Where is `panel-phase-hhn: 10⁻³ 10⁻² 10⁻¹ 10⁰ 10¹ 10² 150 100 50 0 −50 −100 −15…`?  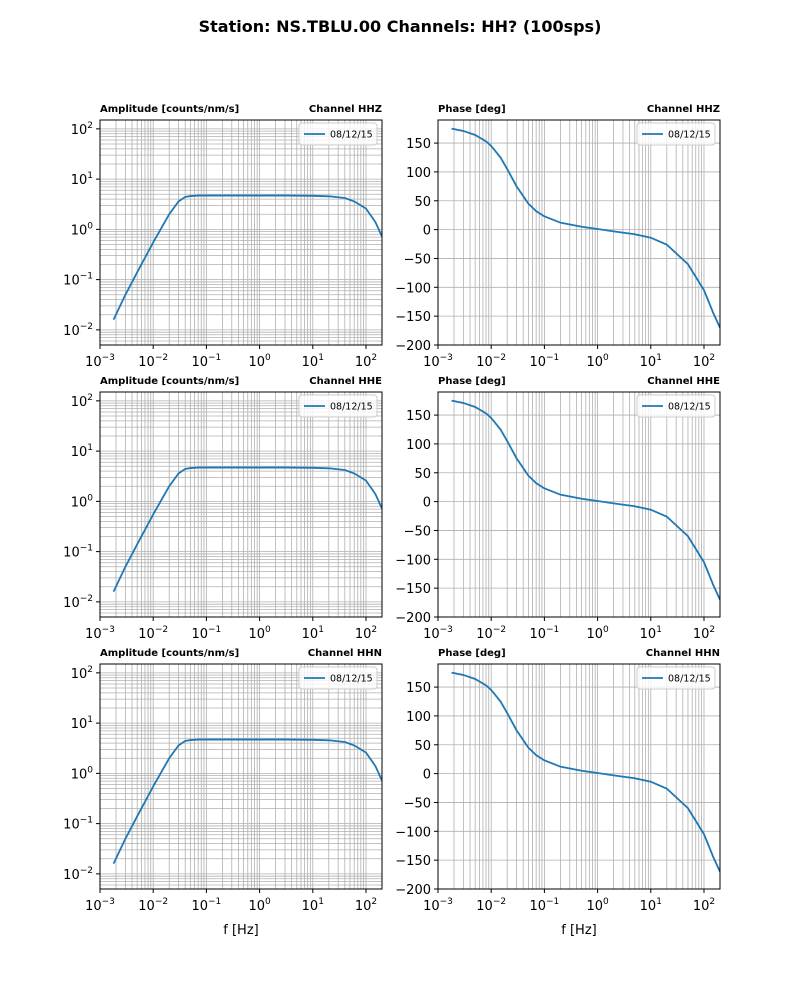 panel-phase-hhn: 10⁻³ 10⁻² 10⁻¹ 10⁰ 10¹ 10² 150 100 50 0 −50 −100 −15… is located at coordinates (558, 793).